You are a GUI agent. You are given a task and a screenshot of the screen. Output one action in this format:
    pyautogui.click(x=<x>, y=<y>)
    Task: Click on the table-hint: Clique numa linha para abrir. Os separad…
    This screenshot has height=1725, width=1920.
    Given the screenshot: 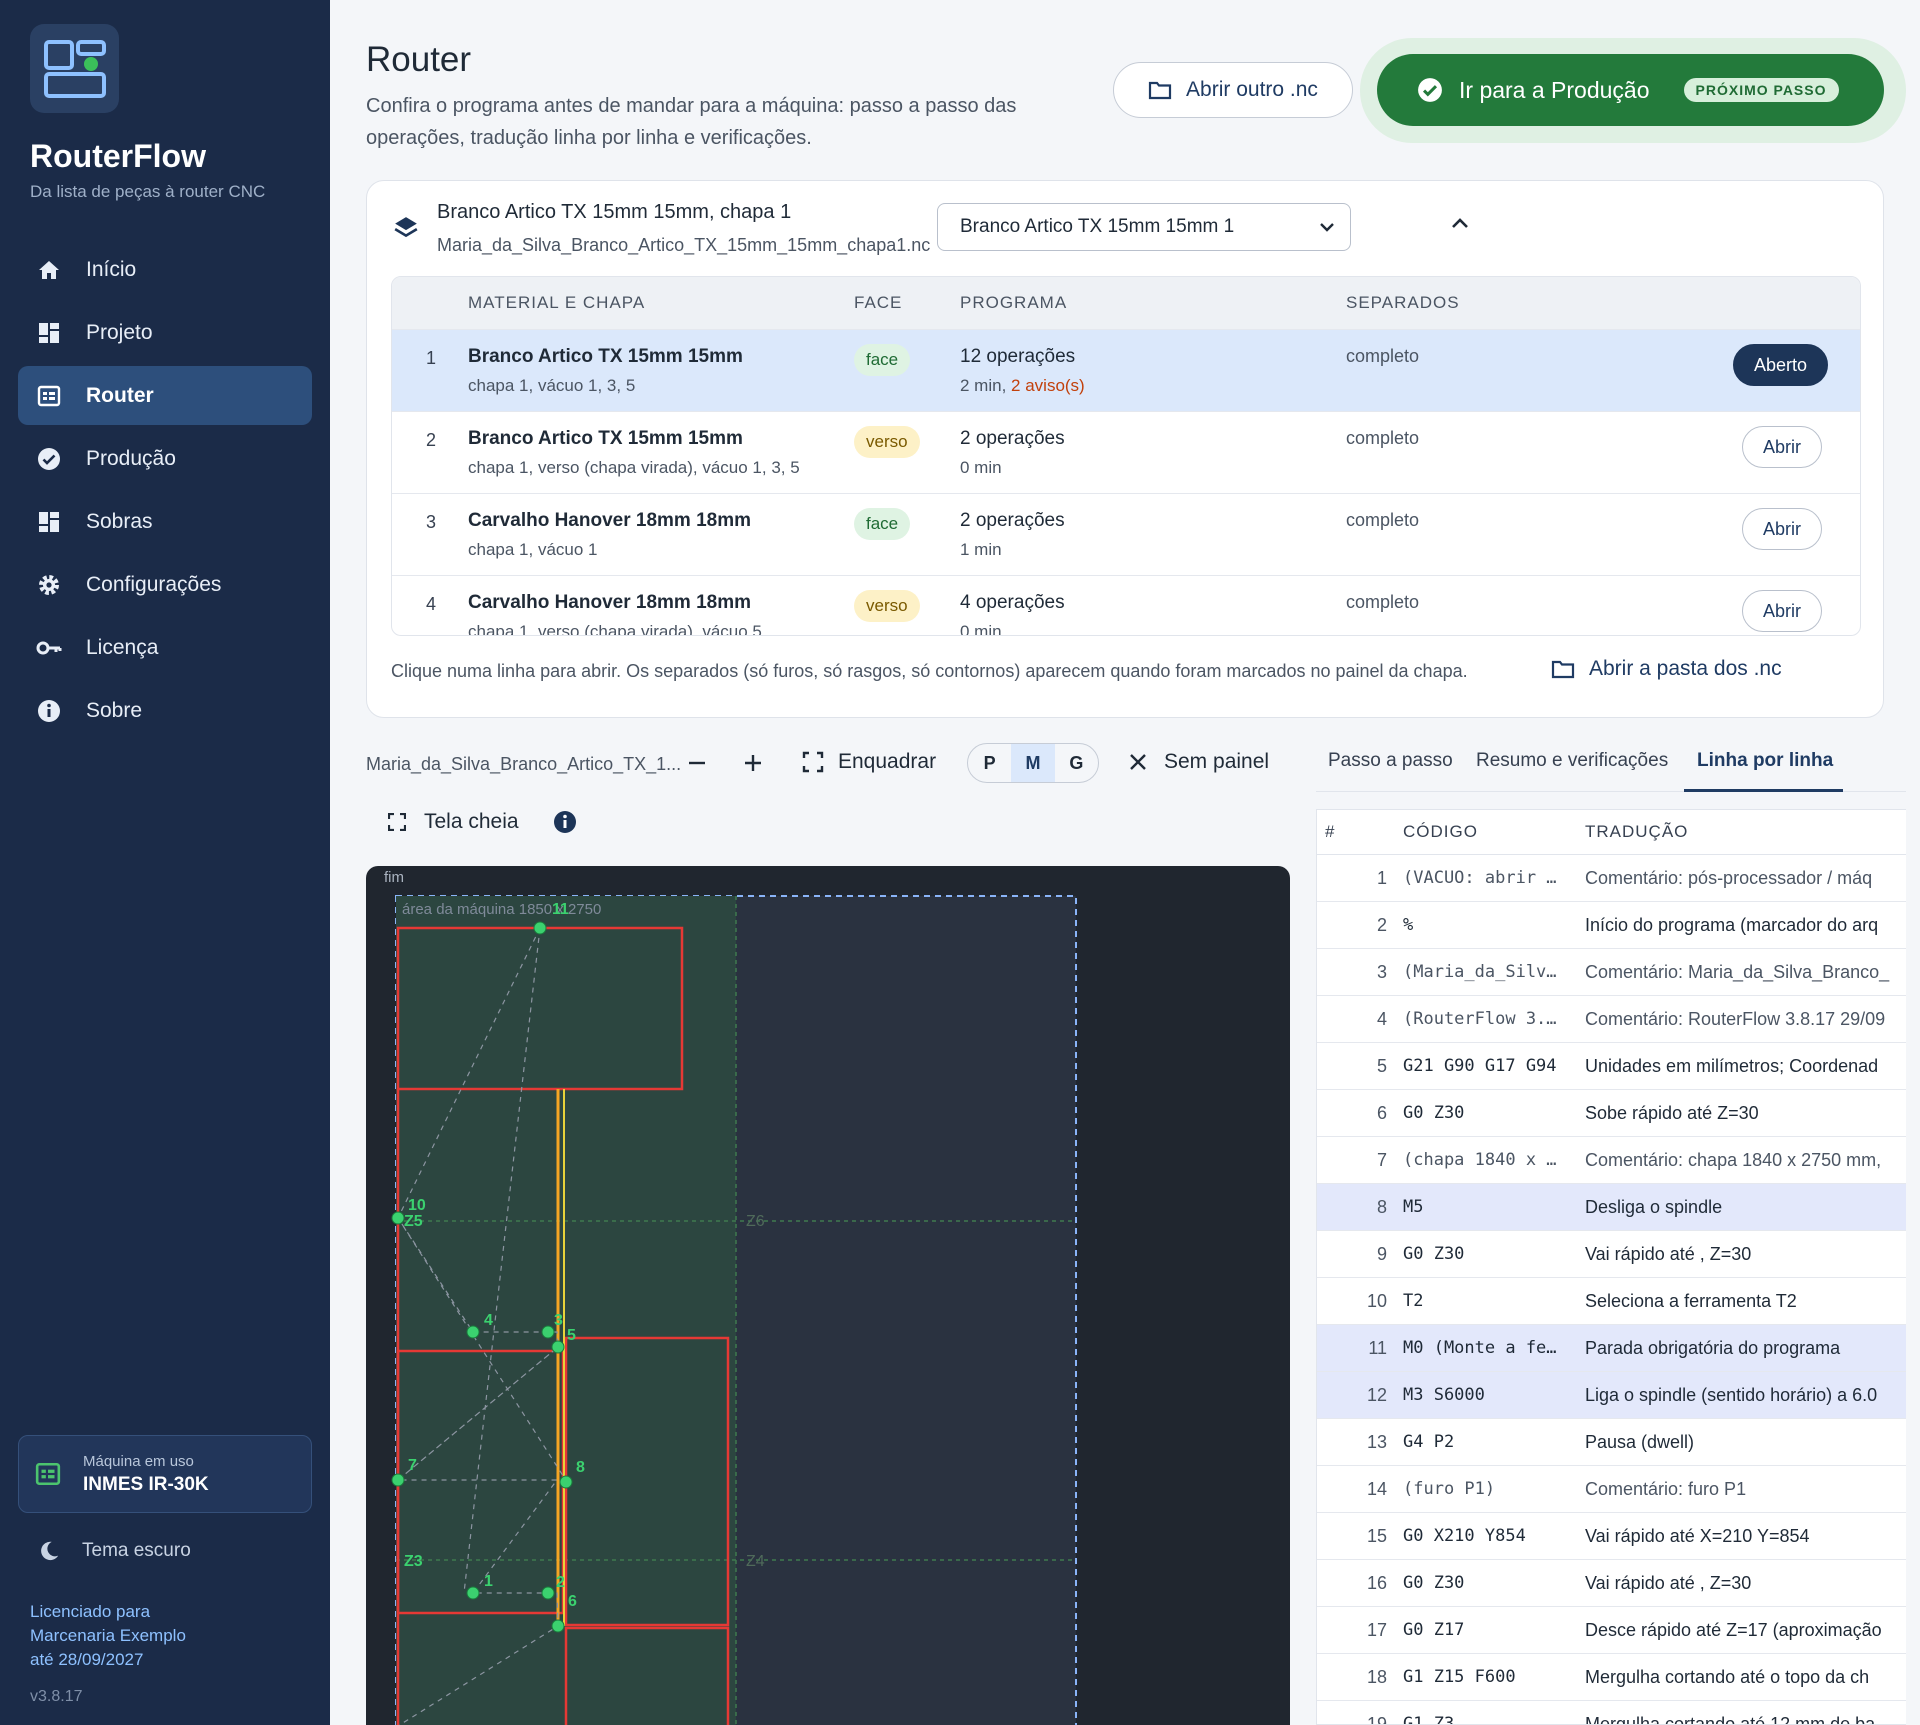 What is the action you would take?
    pyautogui.click(x=929, y=671)
    